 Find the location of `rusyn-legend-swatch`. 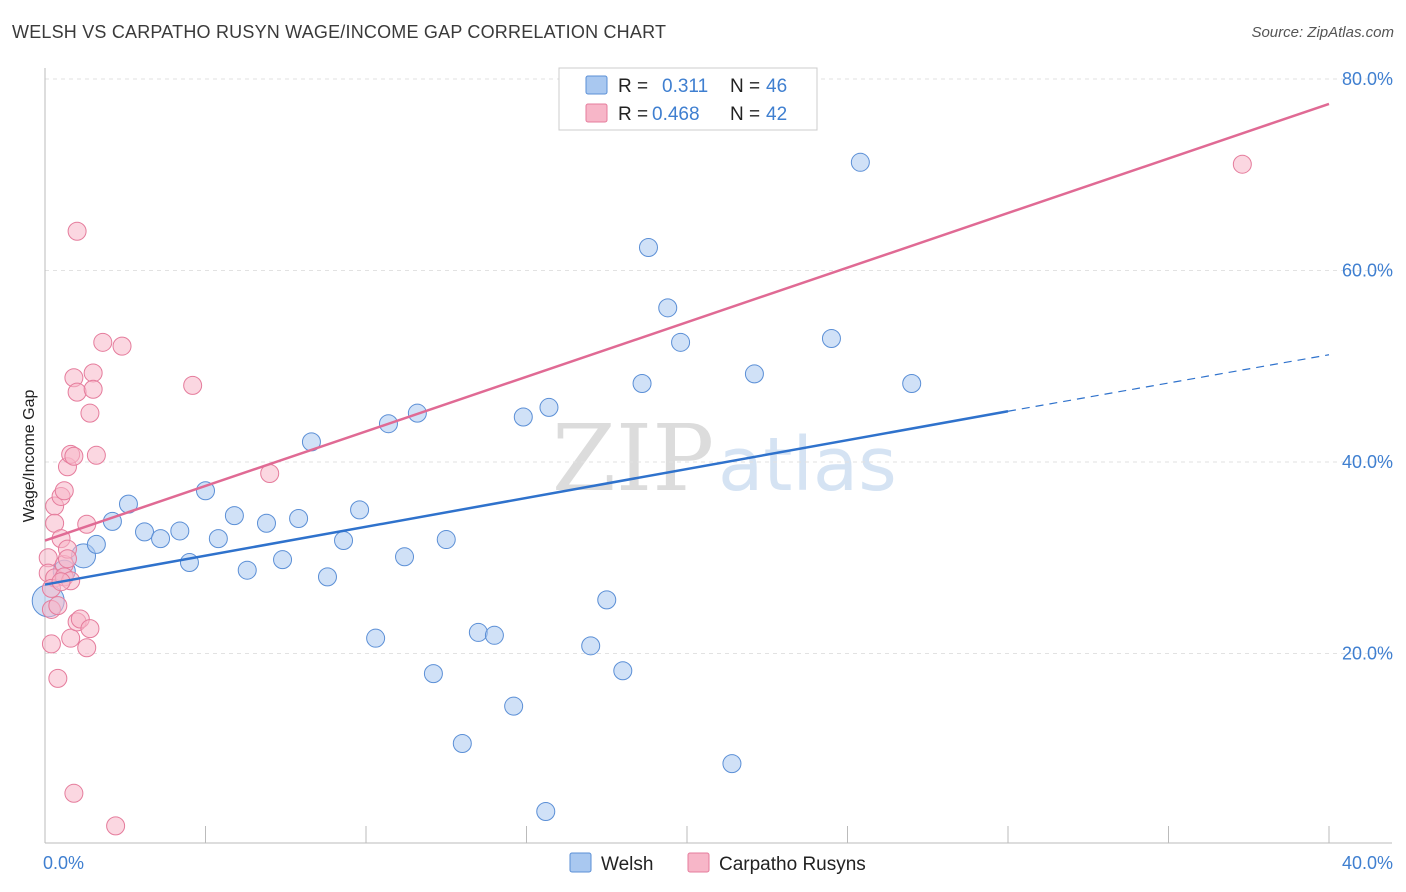

rusyn-legend-swatch is located at coordinates (596, 113).